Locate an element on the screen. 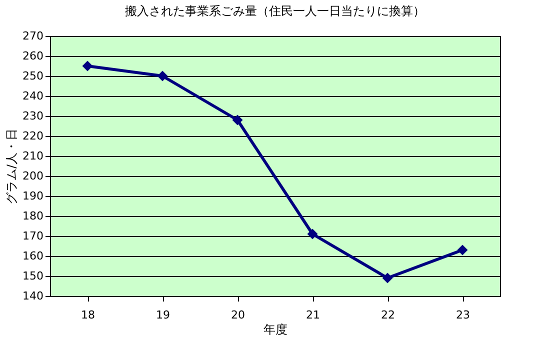 The height and width of the screenshot is (348, 534). y-tick-label: 240 is located at coordinates (33, 96).